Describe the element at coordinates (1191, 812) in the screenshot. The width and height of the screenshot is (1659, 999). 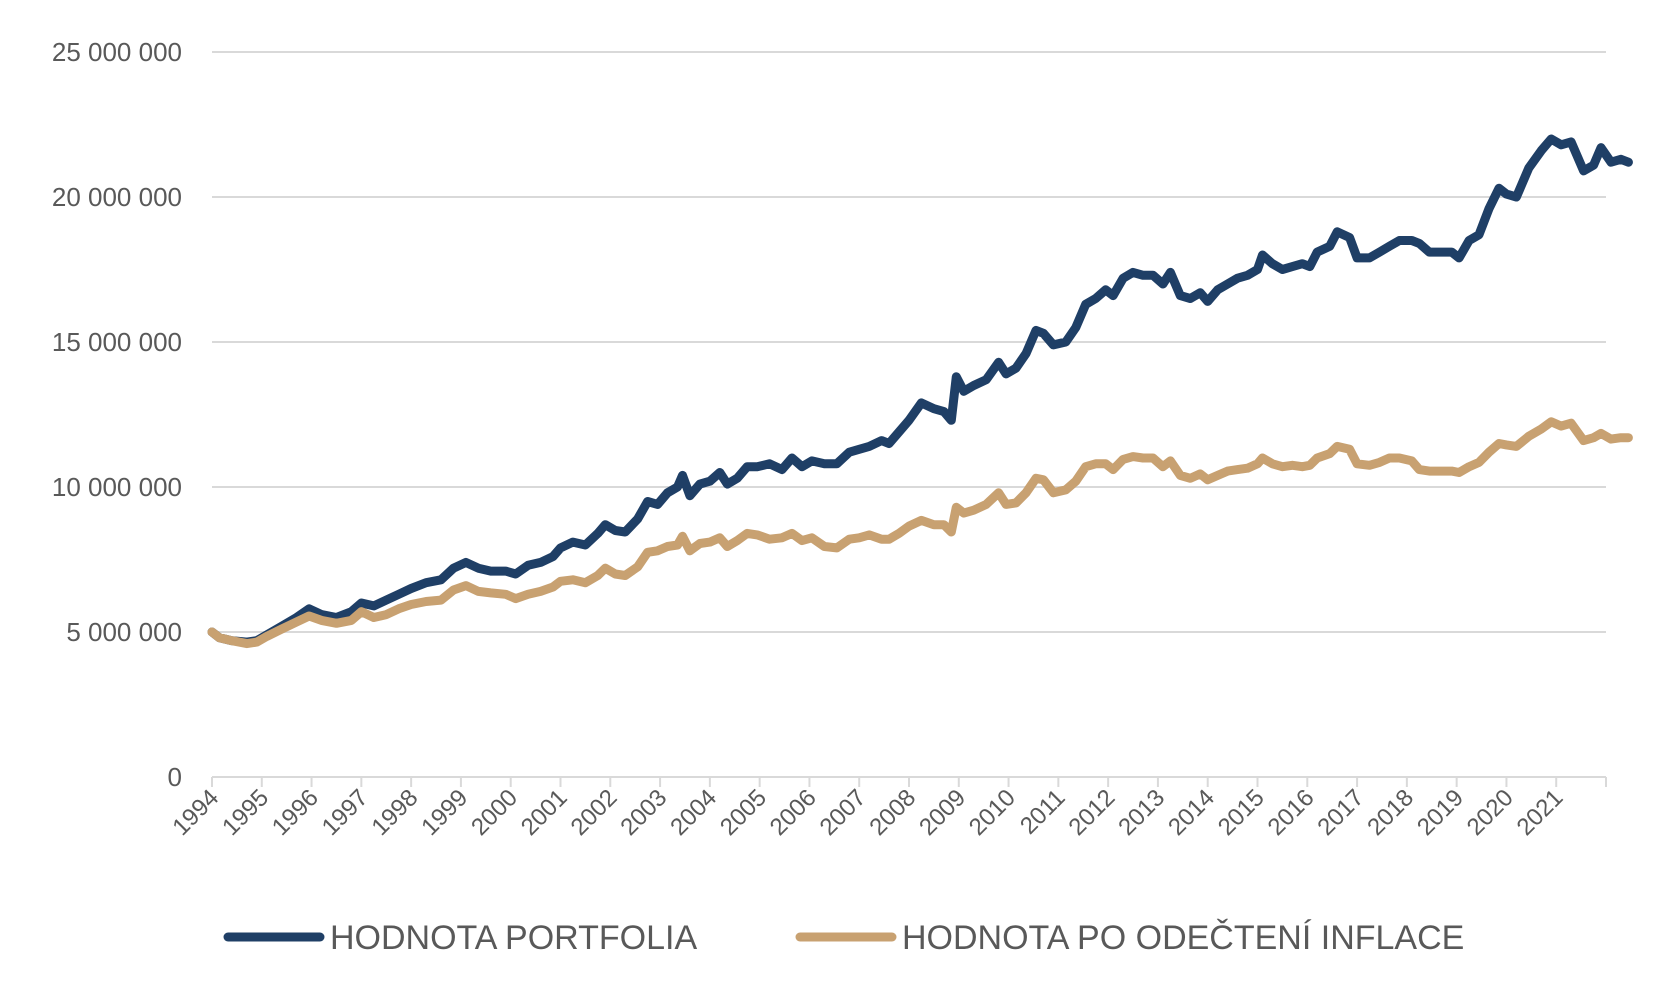
I see `x-tick-label: 2014` at that location.